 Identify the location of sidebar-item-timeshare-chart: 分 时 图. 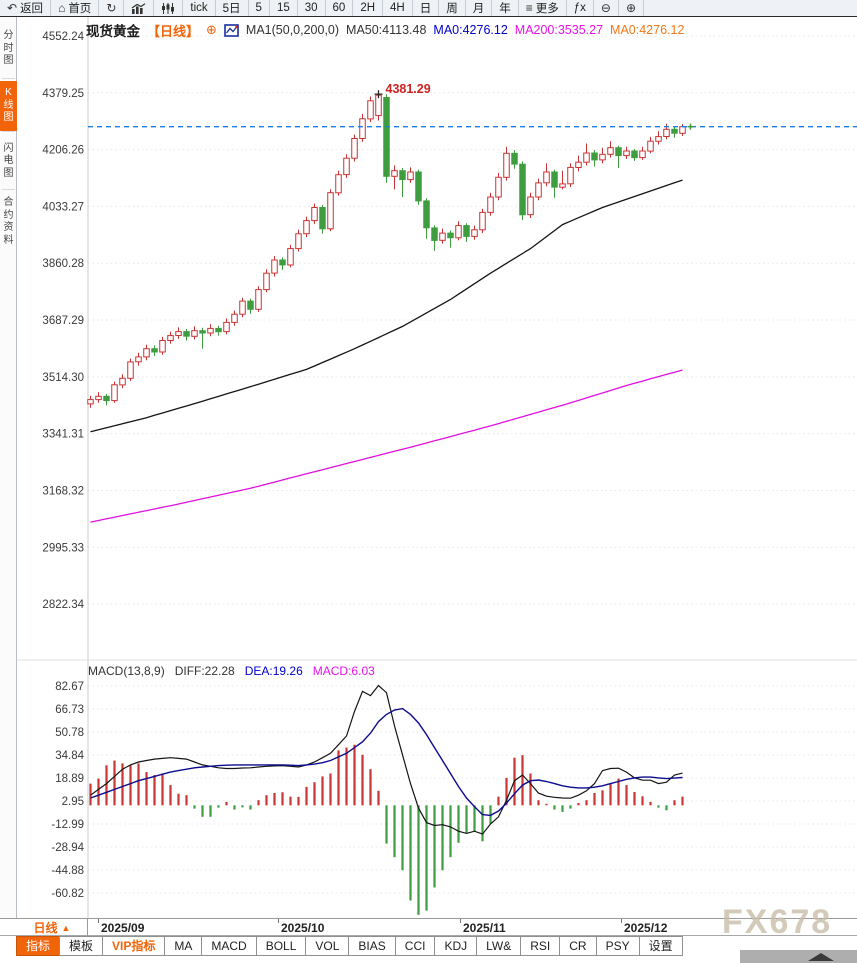
(8, 48).